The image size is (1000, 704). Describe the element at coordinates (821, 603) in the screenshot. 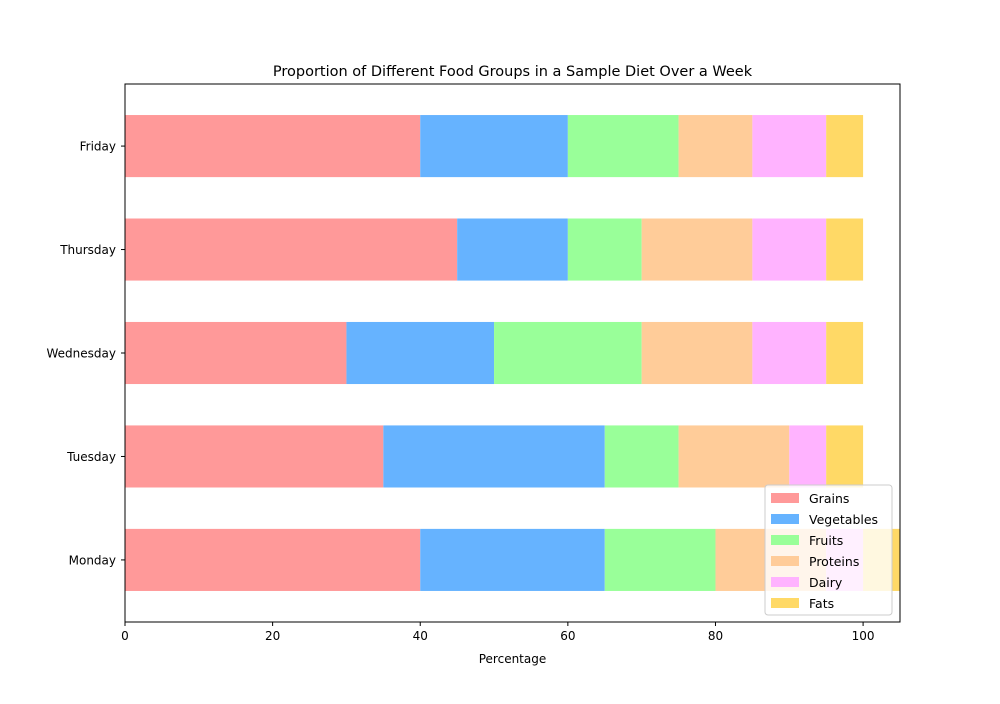

I see `legend-label-fats: Fats` at that location.